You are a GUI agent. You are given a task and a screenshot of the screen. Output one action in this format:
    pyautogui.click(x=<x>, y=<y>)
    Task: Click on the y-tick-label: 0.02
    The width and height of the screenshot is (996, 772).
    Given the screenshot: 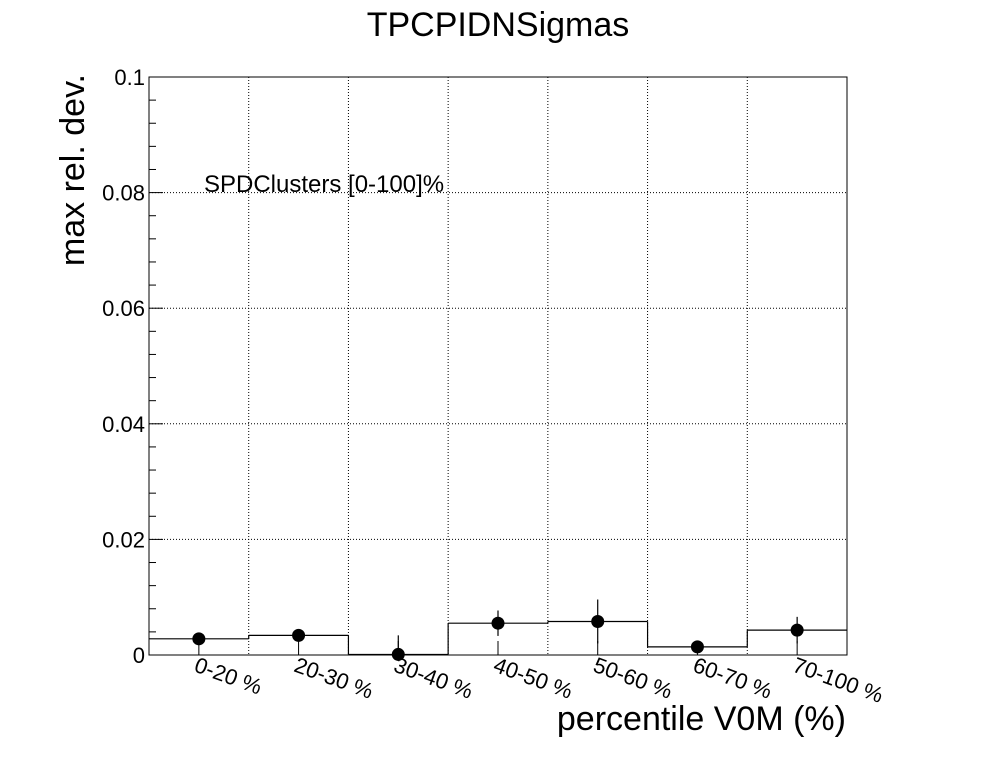 What is the action you would take?
    pyautogui.click(x=123, y=539)
    